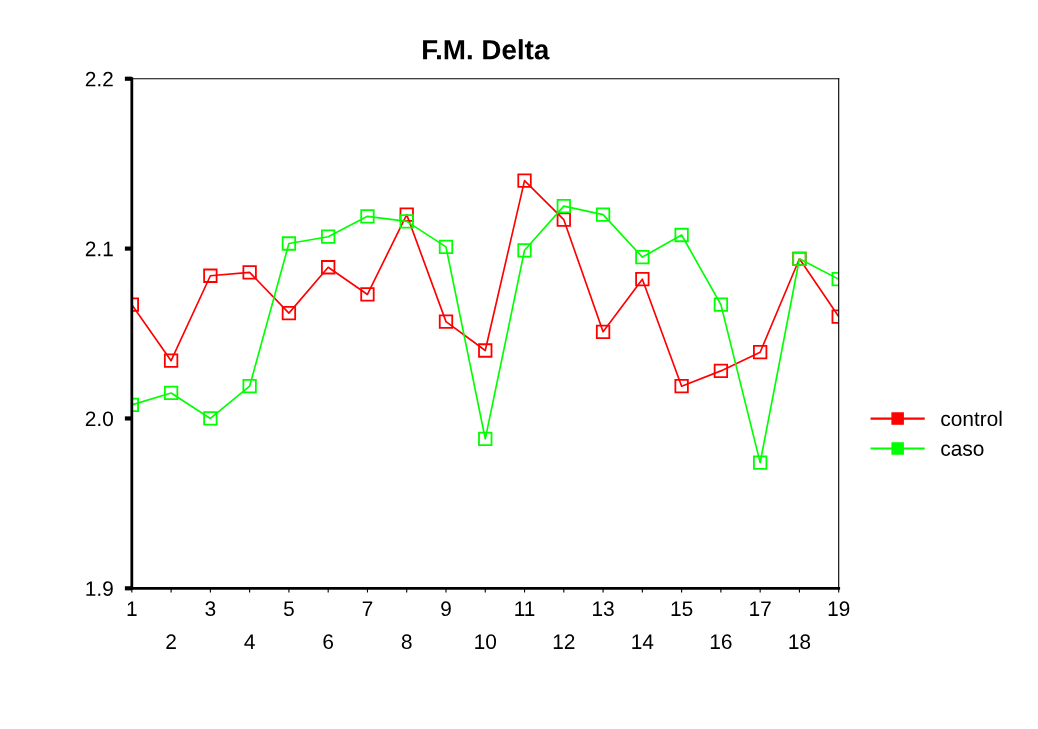  Describe the element at coordinates (839, 609) in the screenshot. I see `x-tick-label: 19` at that location.